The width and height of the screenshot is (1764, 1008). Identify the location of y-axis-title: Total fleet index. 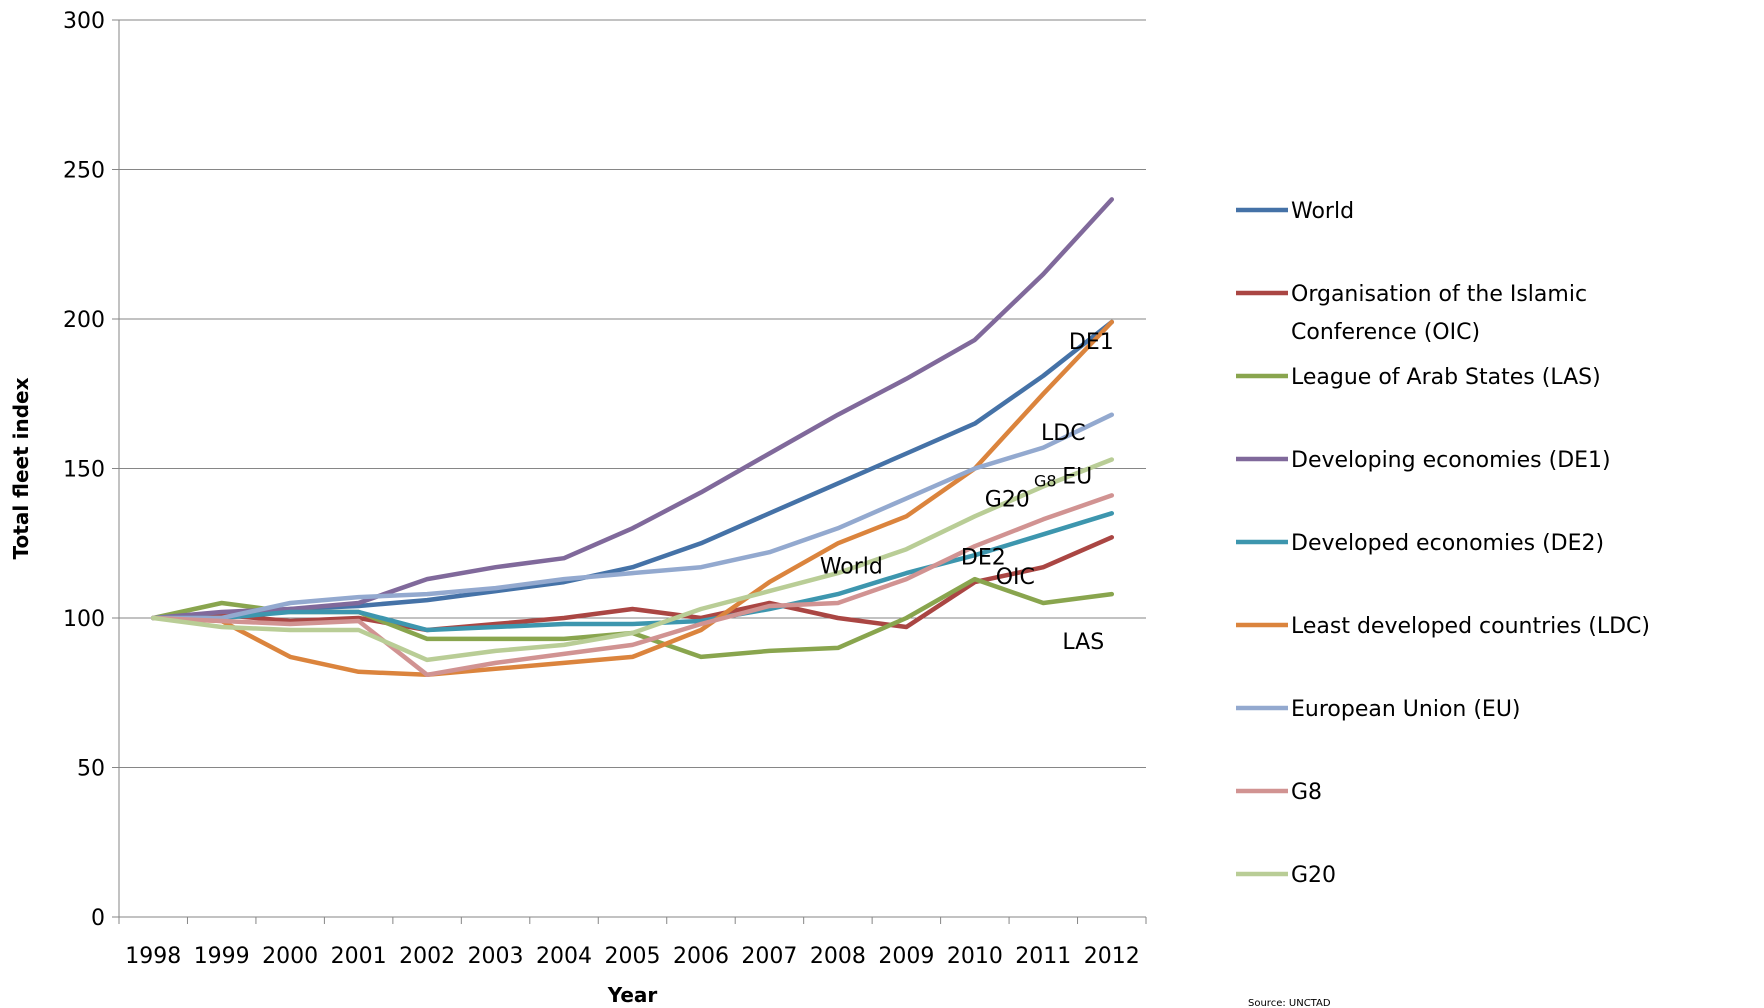
(21, 468).